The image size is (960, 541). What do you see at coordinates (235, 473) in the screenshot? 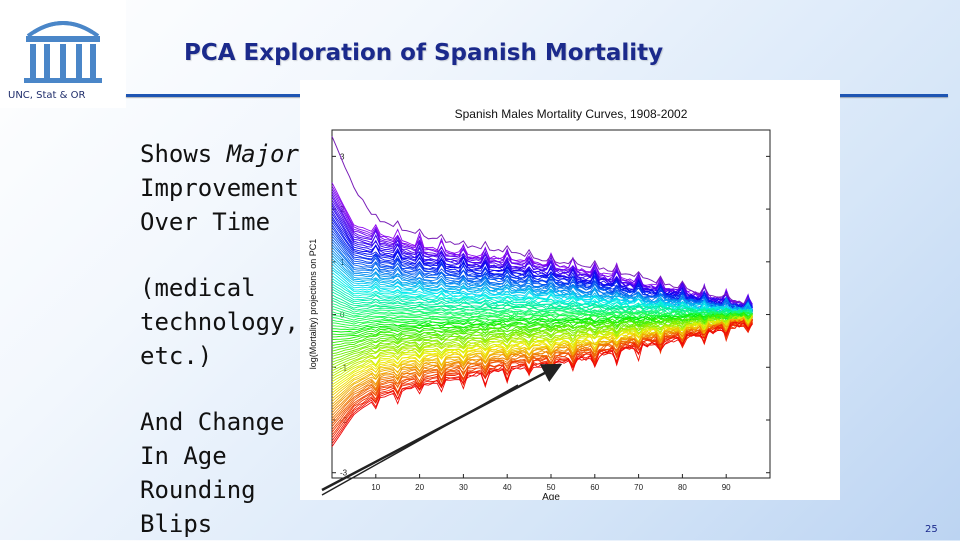
I see `text-block-3: And Change In Age Rounding Blips` at bounding box center [235, 473].